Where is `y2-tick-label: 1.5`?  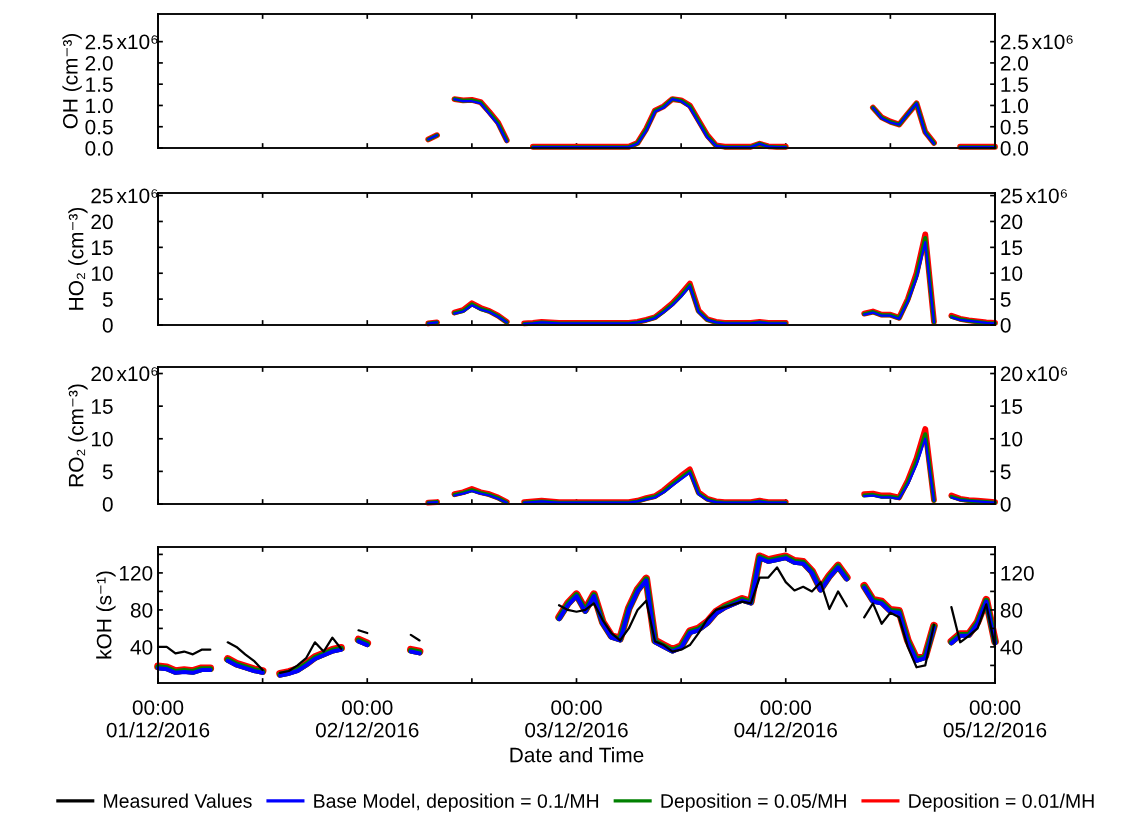 y2-tick-label: 1.5 is located at coordinates (1014, 84).